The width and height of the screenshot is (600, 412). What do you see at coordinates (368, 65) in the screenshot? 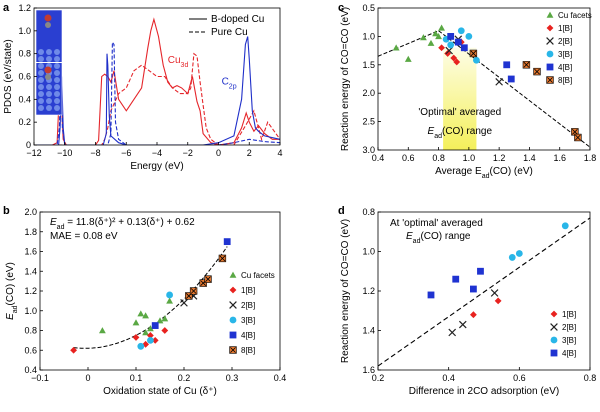
I see `panel-c-ytick-label: 1.5` at bounding box center [368, 65].